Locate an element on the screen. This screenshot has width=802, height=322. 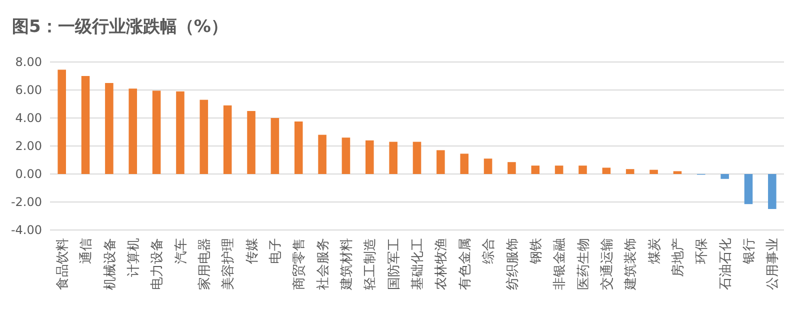
x-tick-label: 通信 is located at coordinates (86, 251).